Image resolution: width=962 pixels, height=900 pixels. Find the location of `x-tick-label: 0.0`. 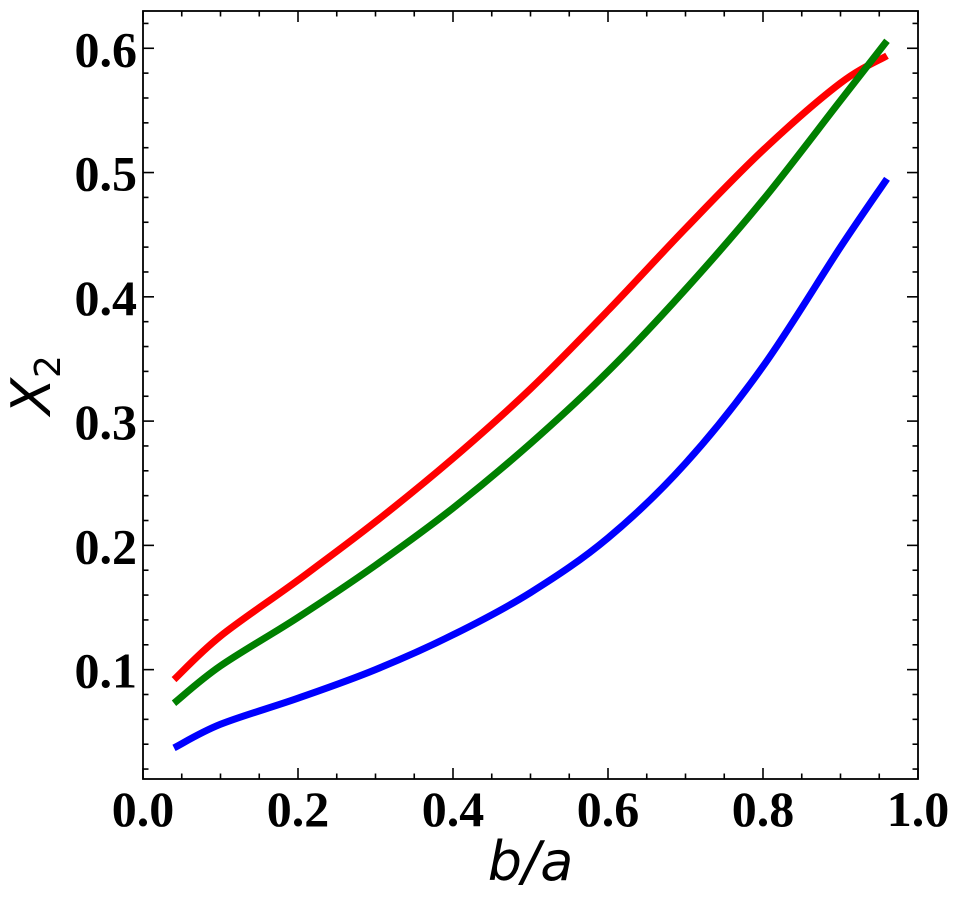

x-tick-label: 0.0 is located at coordinates (143, 809).